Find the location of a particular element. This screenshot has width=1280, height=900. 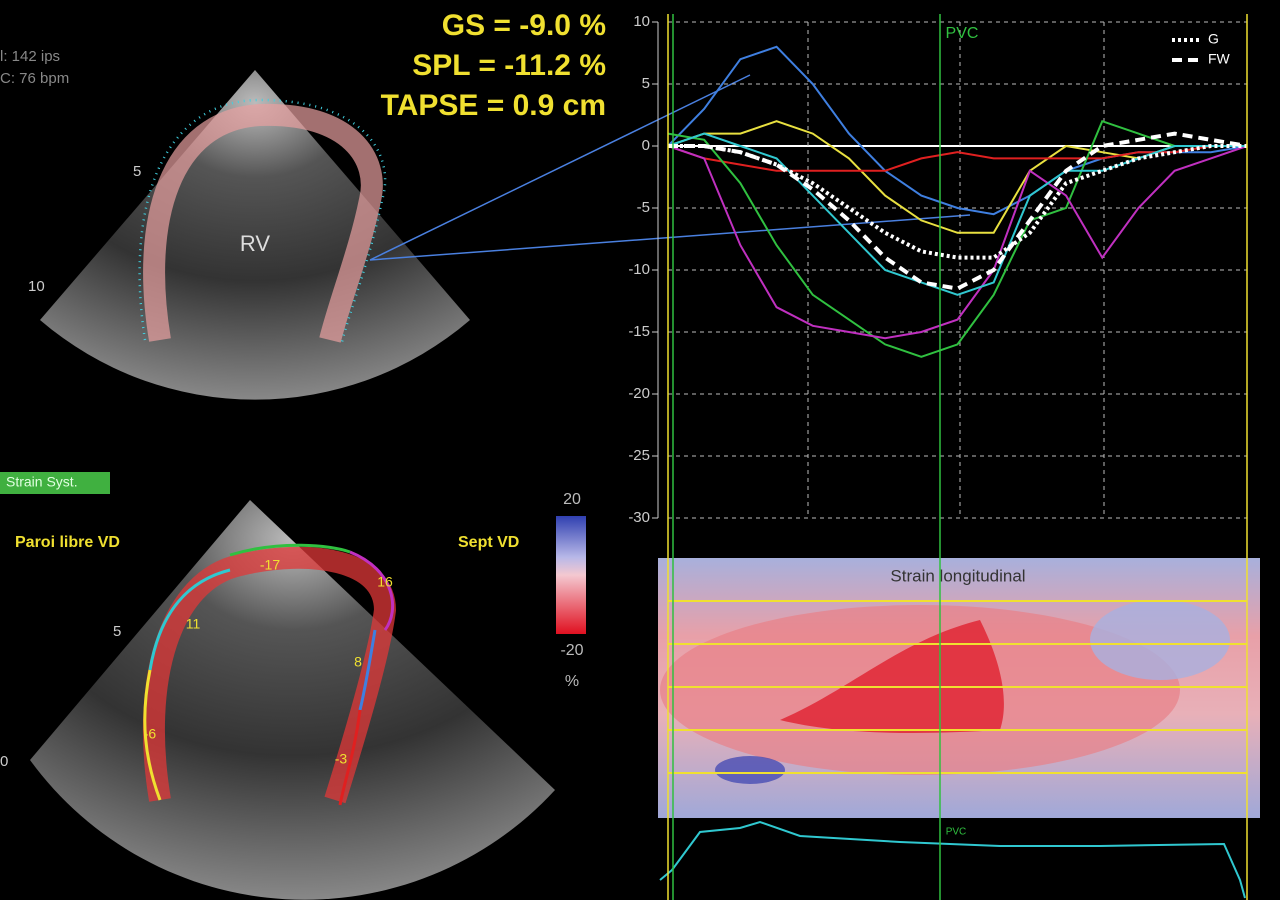

depth-mark: 10 is located at coordinates (36, 286).